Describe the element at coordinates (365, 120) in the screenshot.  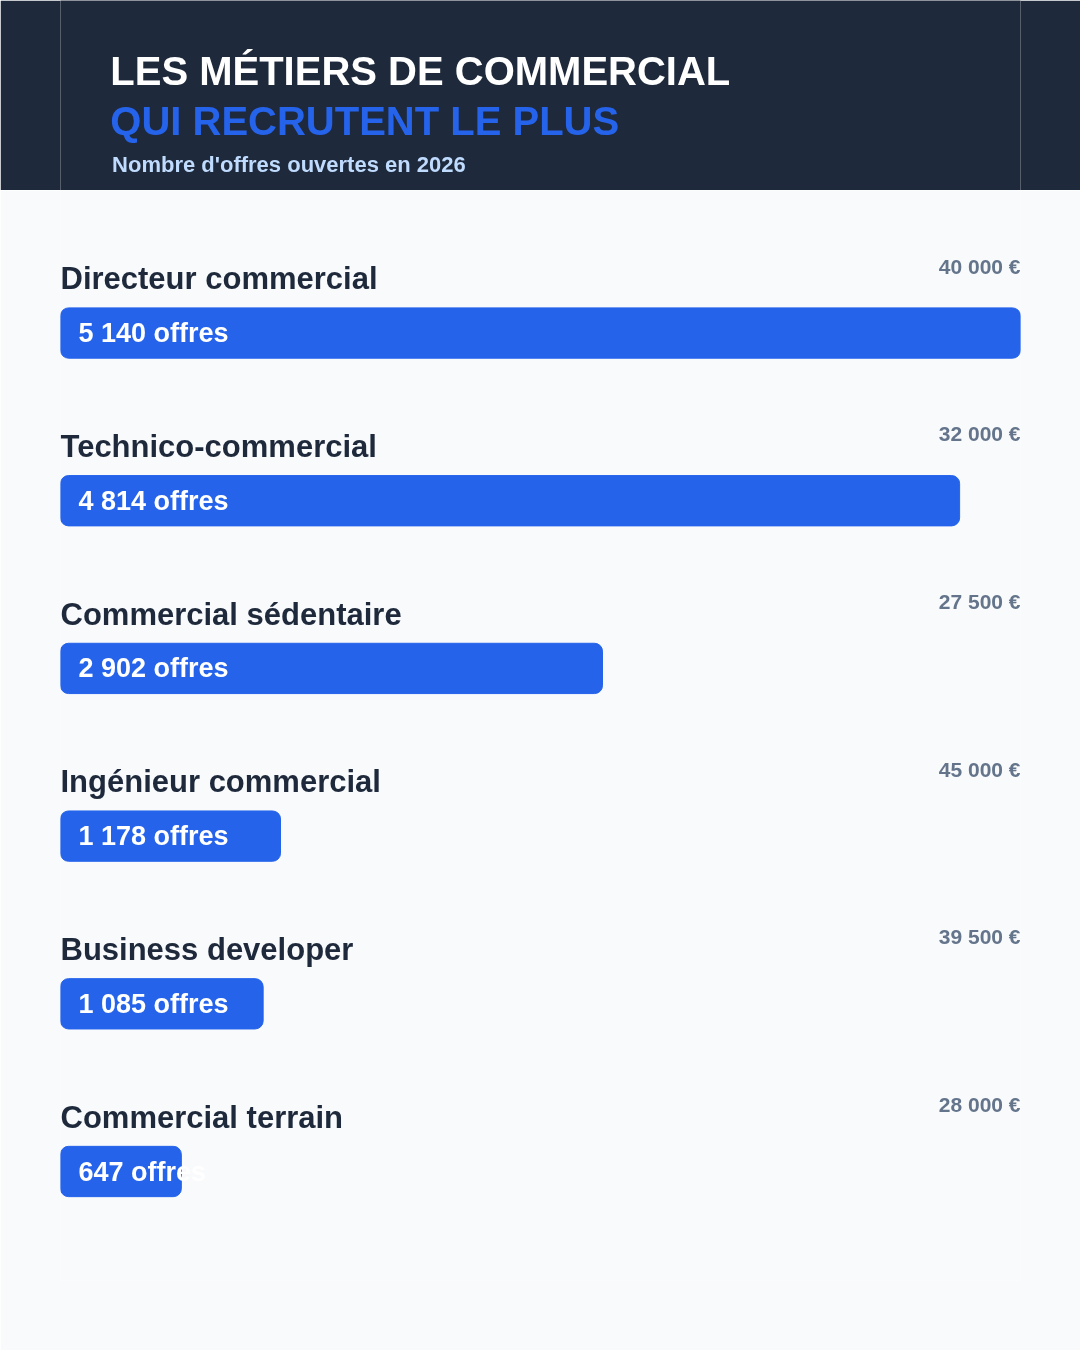
I see `chart-subtitle: QUI RECRUTENT LE PLUS` at that location.